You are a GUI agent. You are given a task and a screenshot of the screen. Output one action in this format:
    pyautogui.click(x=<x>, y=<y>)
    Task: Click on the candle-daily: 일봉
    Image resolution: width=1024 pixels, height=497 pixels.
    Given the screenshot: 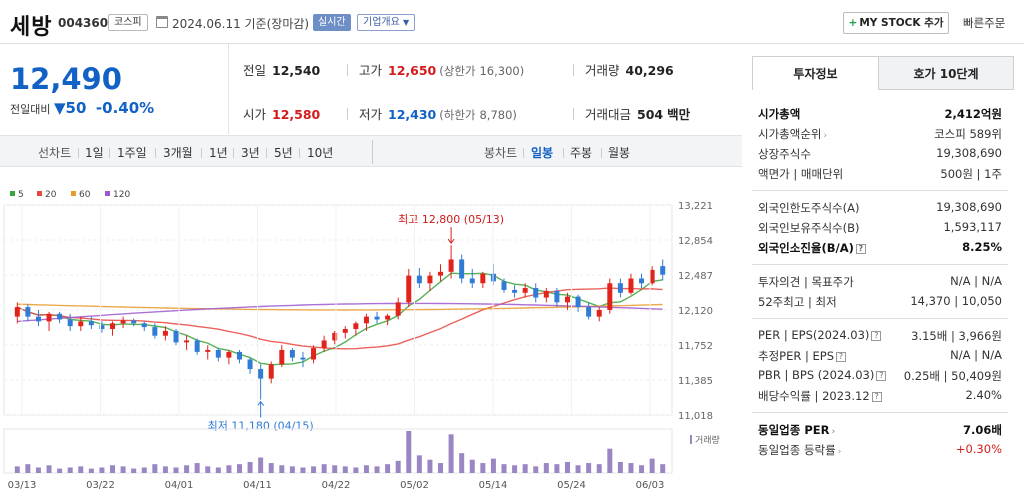 What is the action you would take?
    pyautogui.click(x=542, y=153)
    